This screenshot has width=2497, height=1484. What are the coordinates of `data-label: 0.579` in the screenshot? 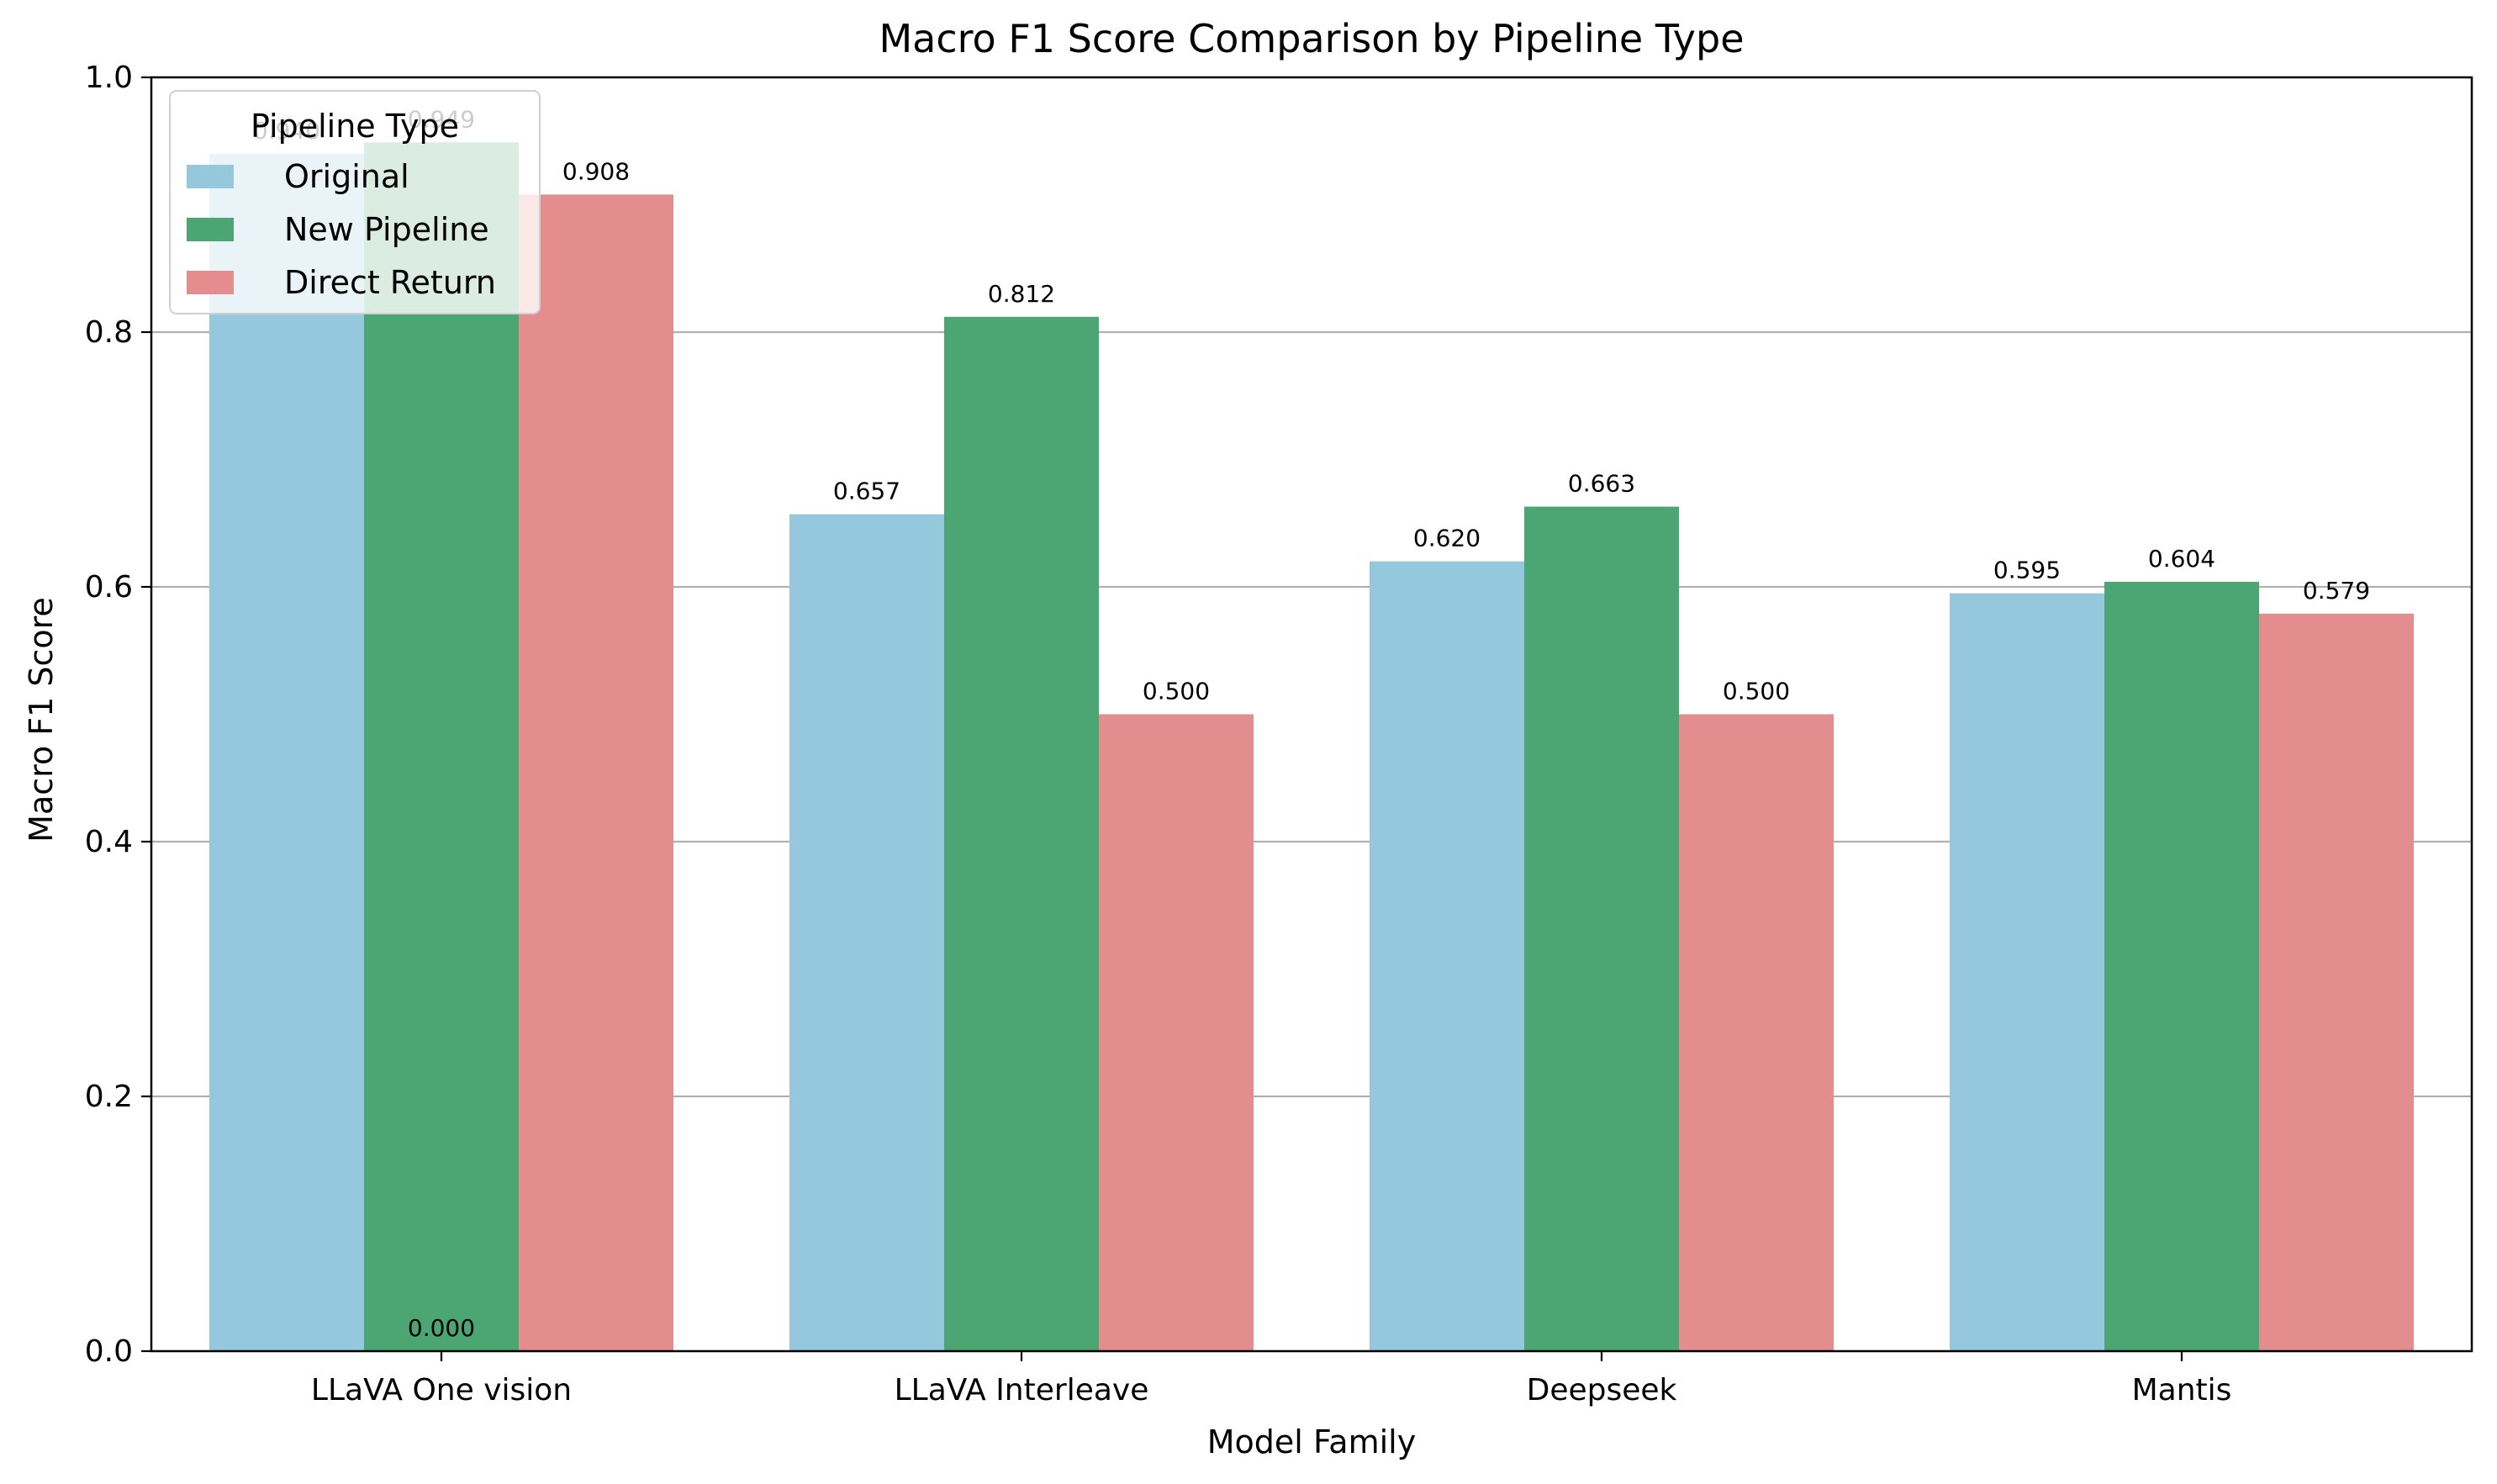 It's located at (2336, 591).